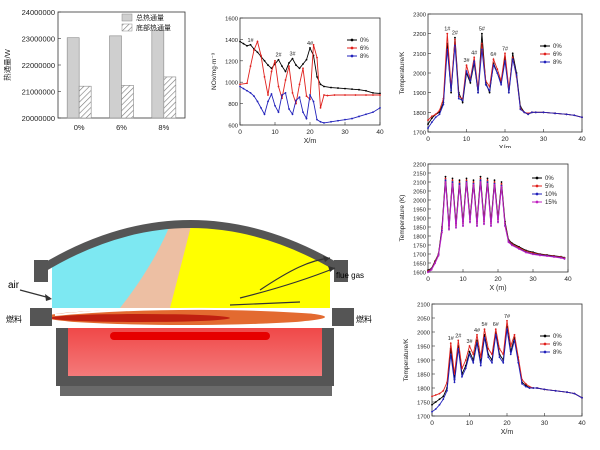 This screenshot has height=450, width=600. I want to click on y-tick-label: 1850, so click(419, 229).